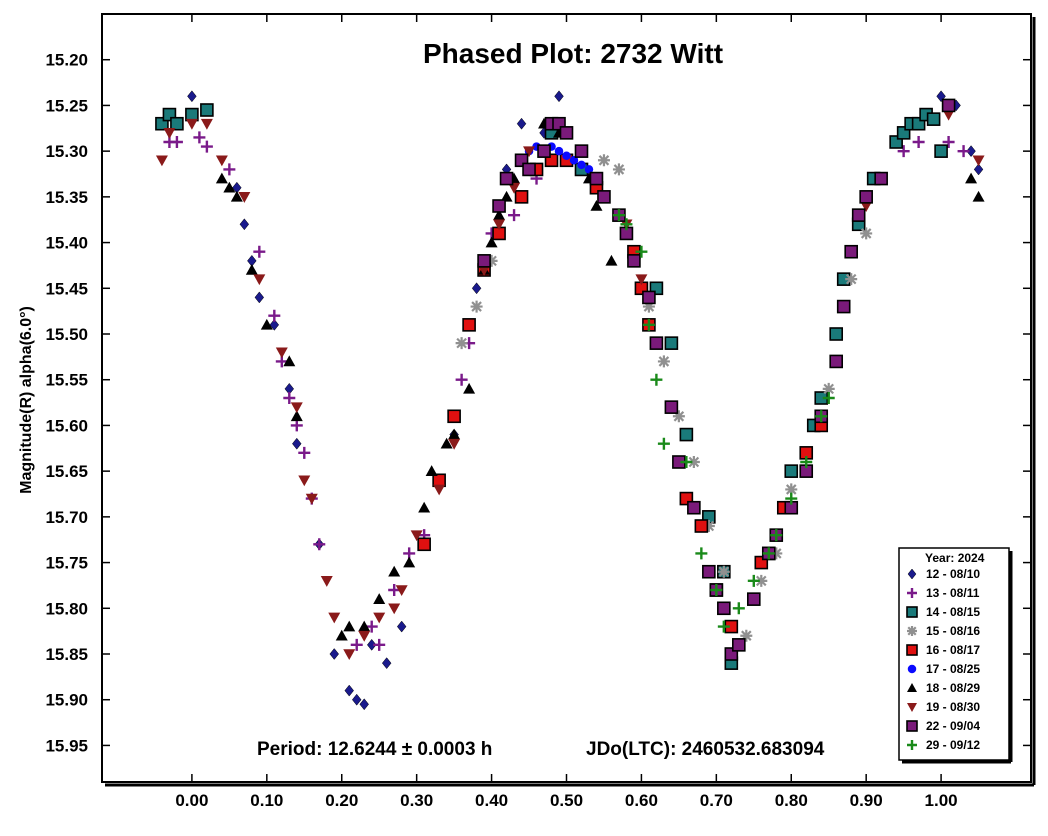  I want to click on x-tick-label: 1.00, so click(941, 800).